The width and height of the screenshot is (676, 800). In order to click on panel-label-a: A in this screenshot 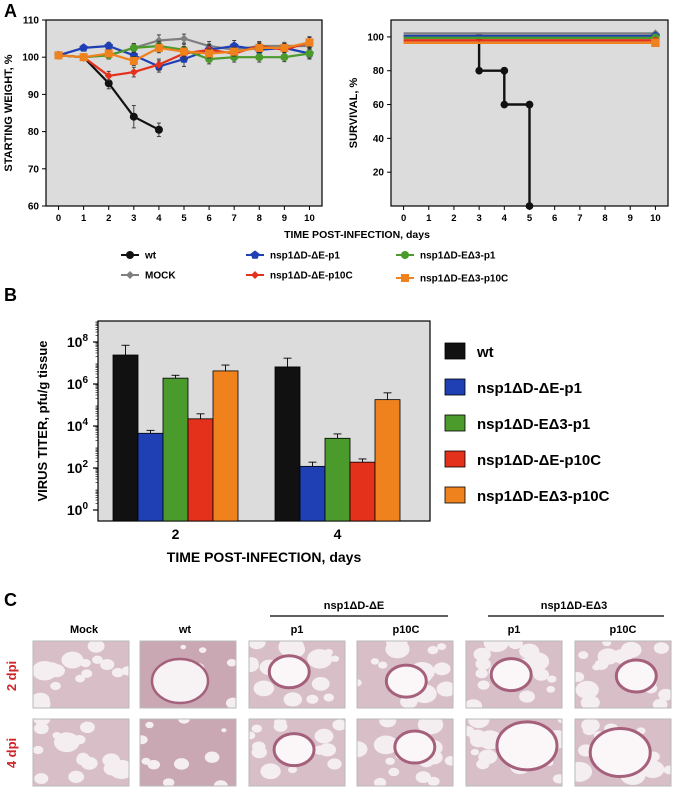, I will do `click(10, 11)`.